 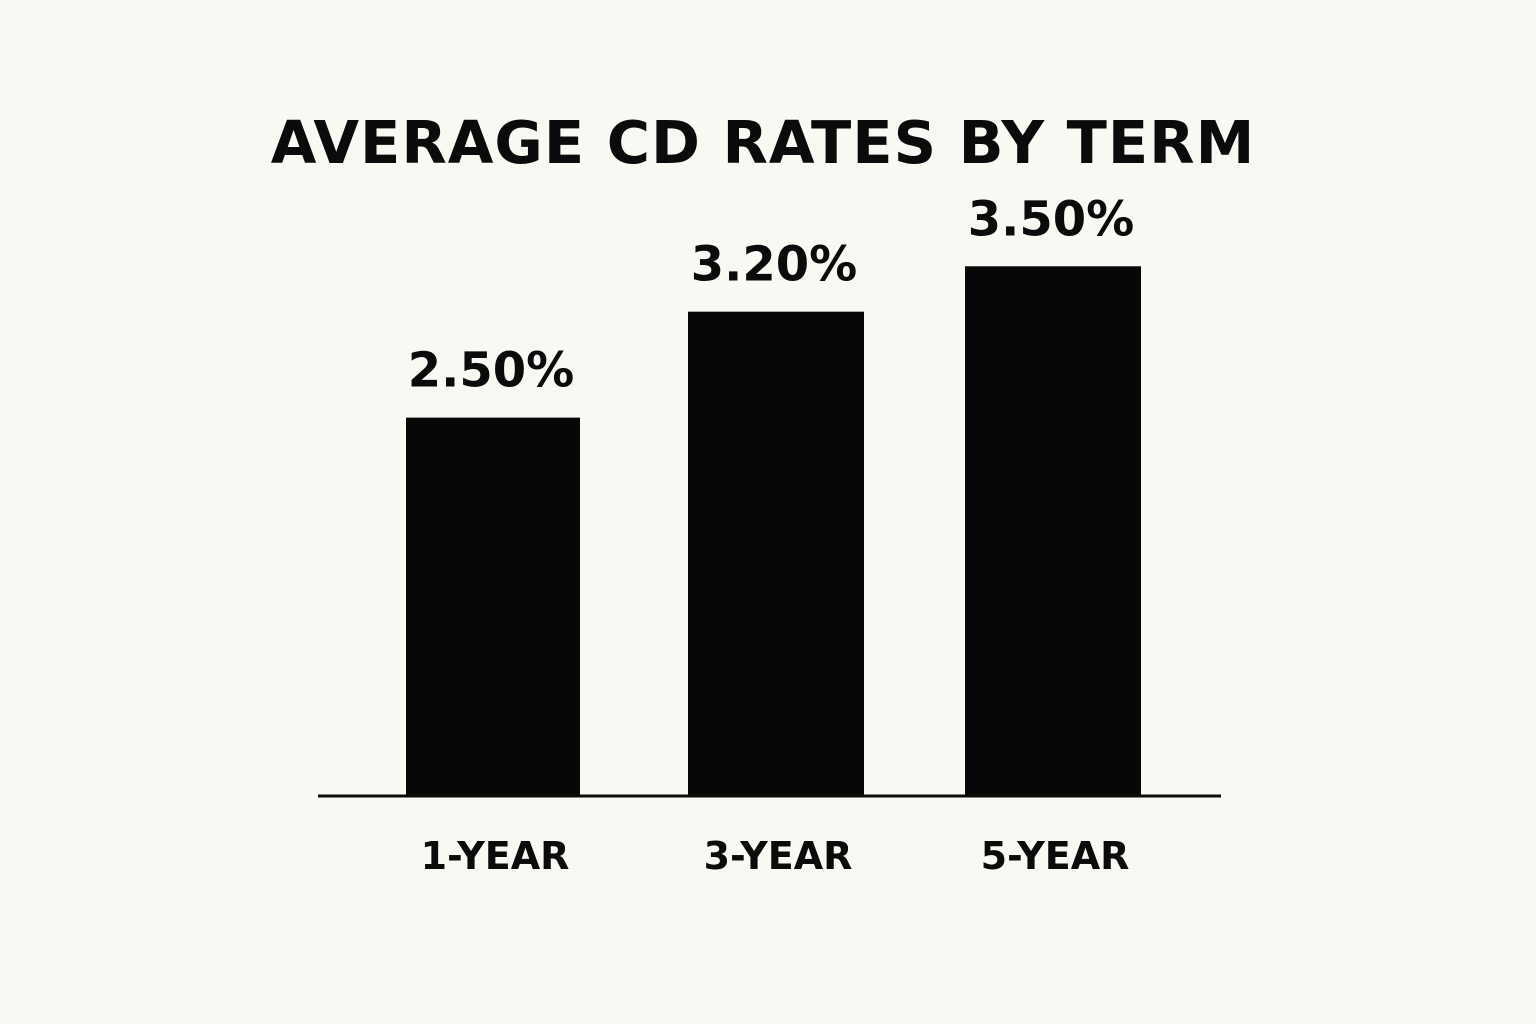 I want to click on value-labels: 2.50% 3.20% 3.50%, so click(x=771, y=294).